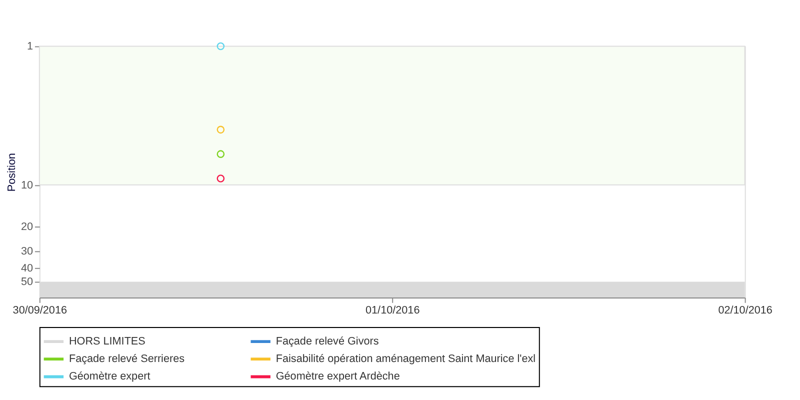  What do you see at coordinates (27, 226) in the screenshot?
I see `y-tick-label: 20` at bounding box center [27, 226].